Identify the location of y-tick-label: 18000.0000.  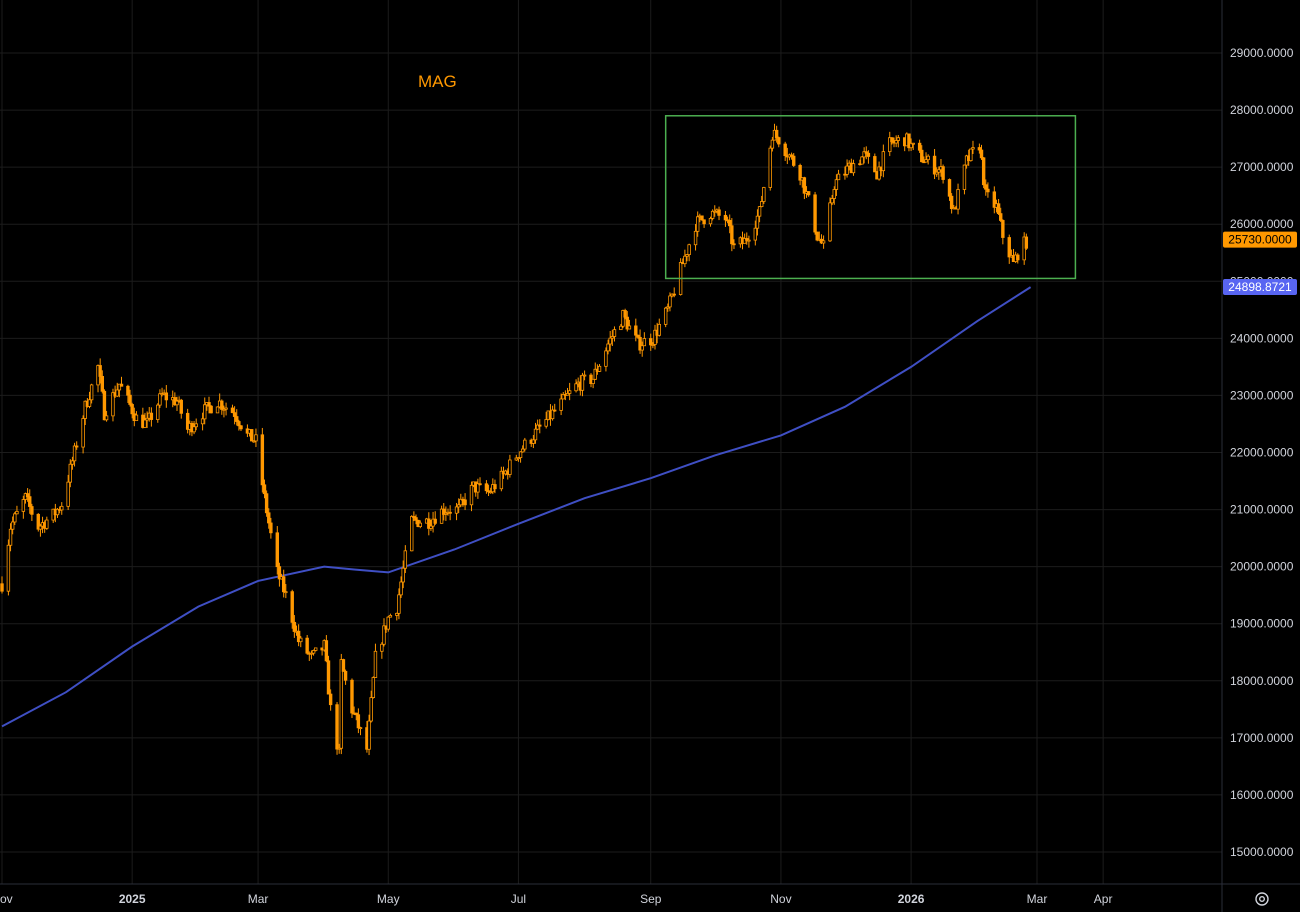
(1262, 681).